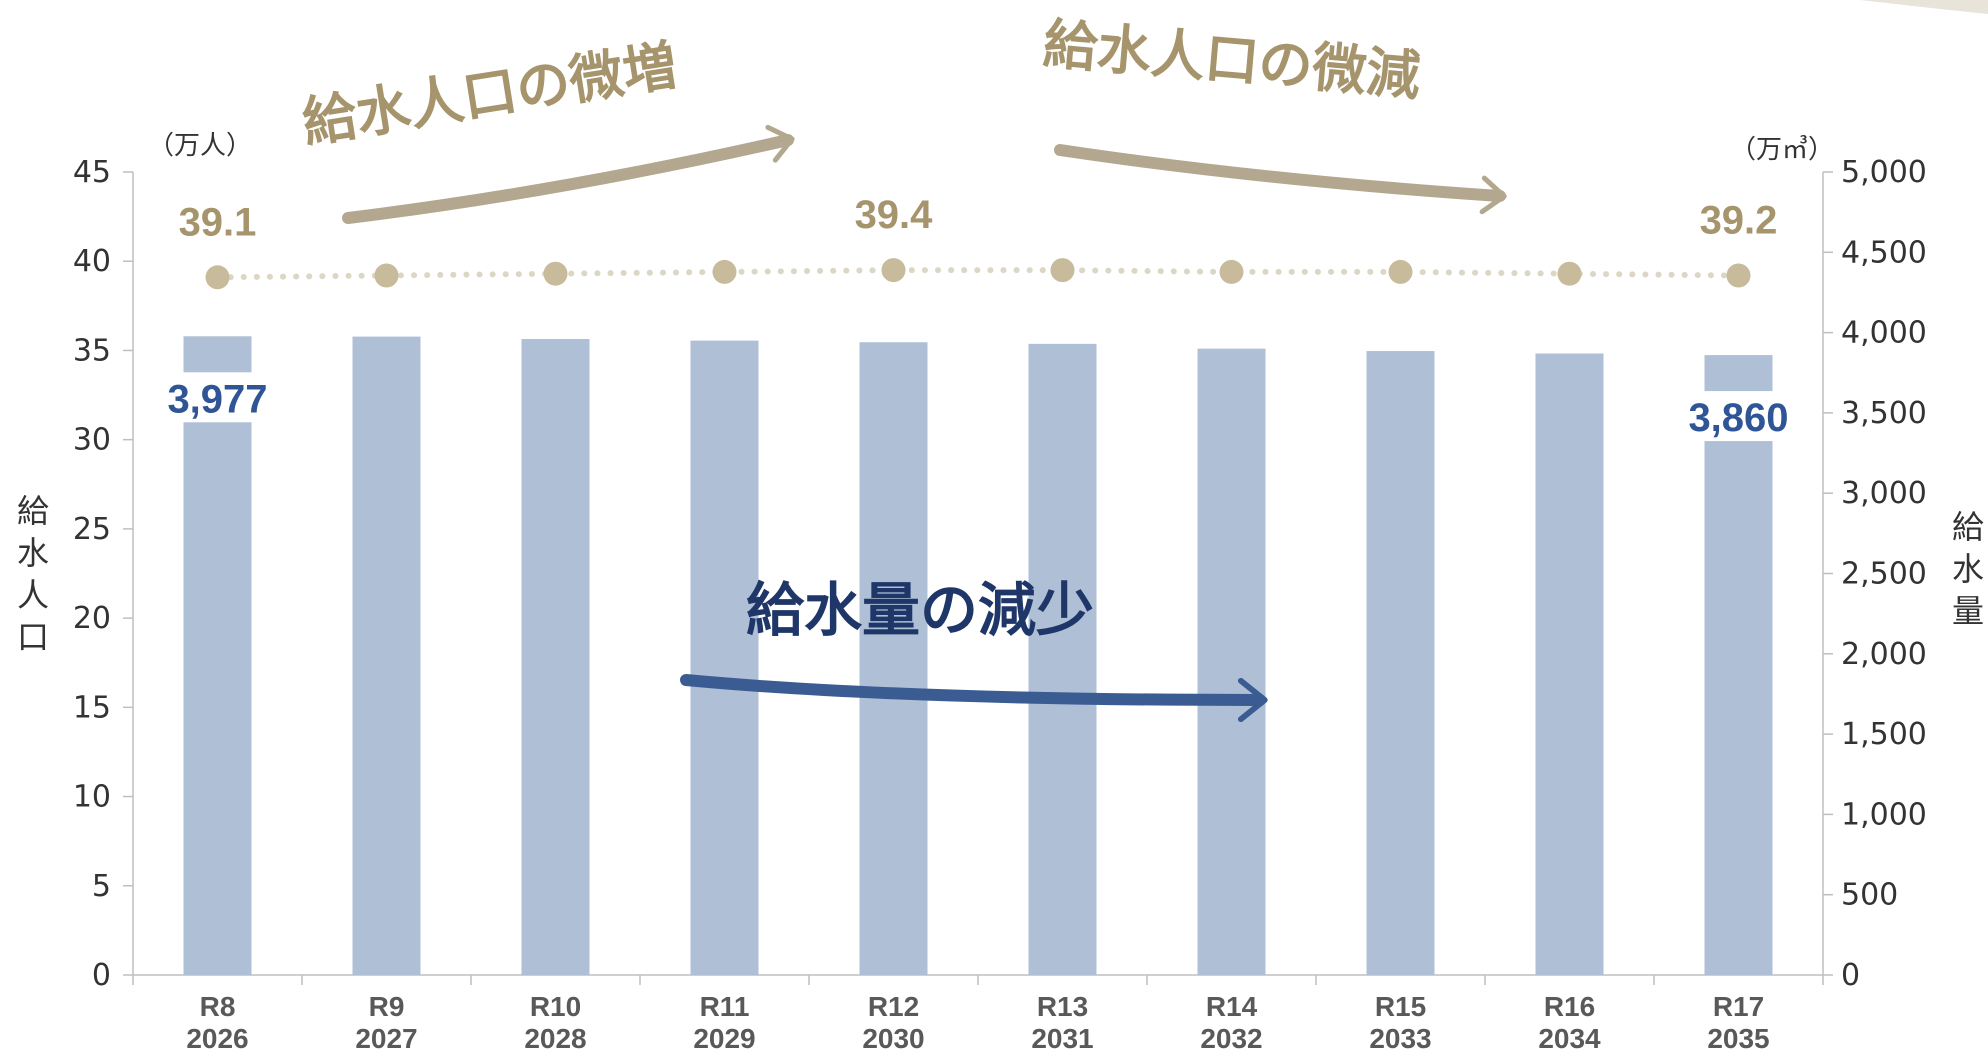  What do you see at coordinates (568, 174) in the screenshot?
I see `pop-increase-arrow` at bounding box center [568, 174].